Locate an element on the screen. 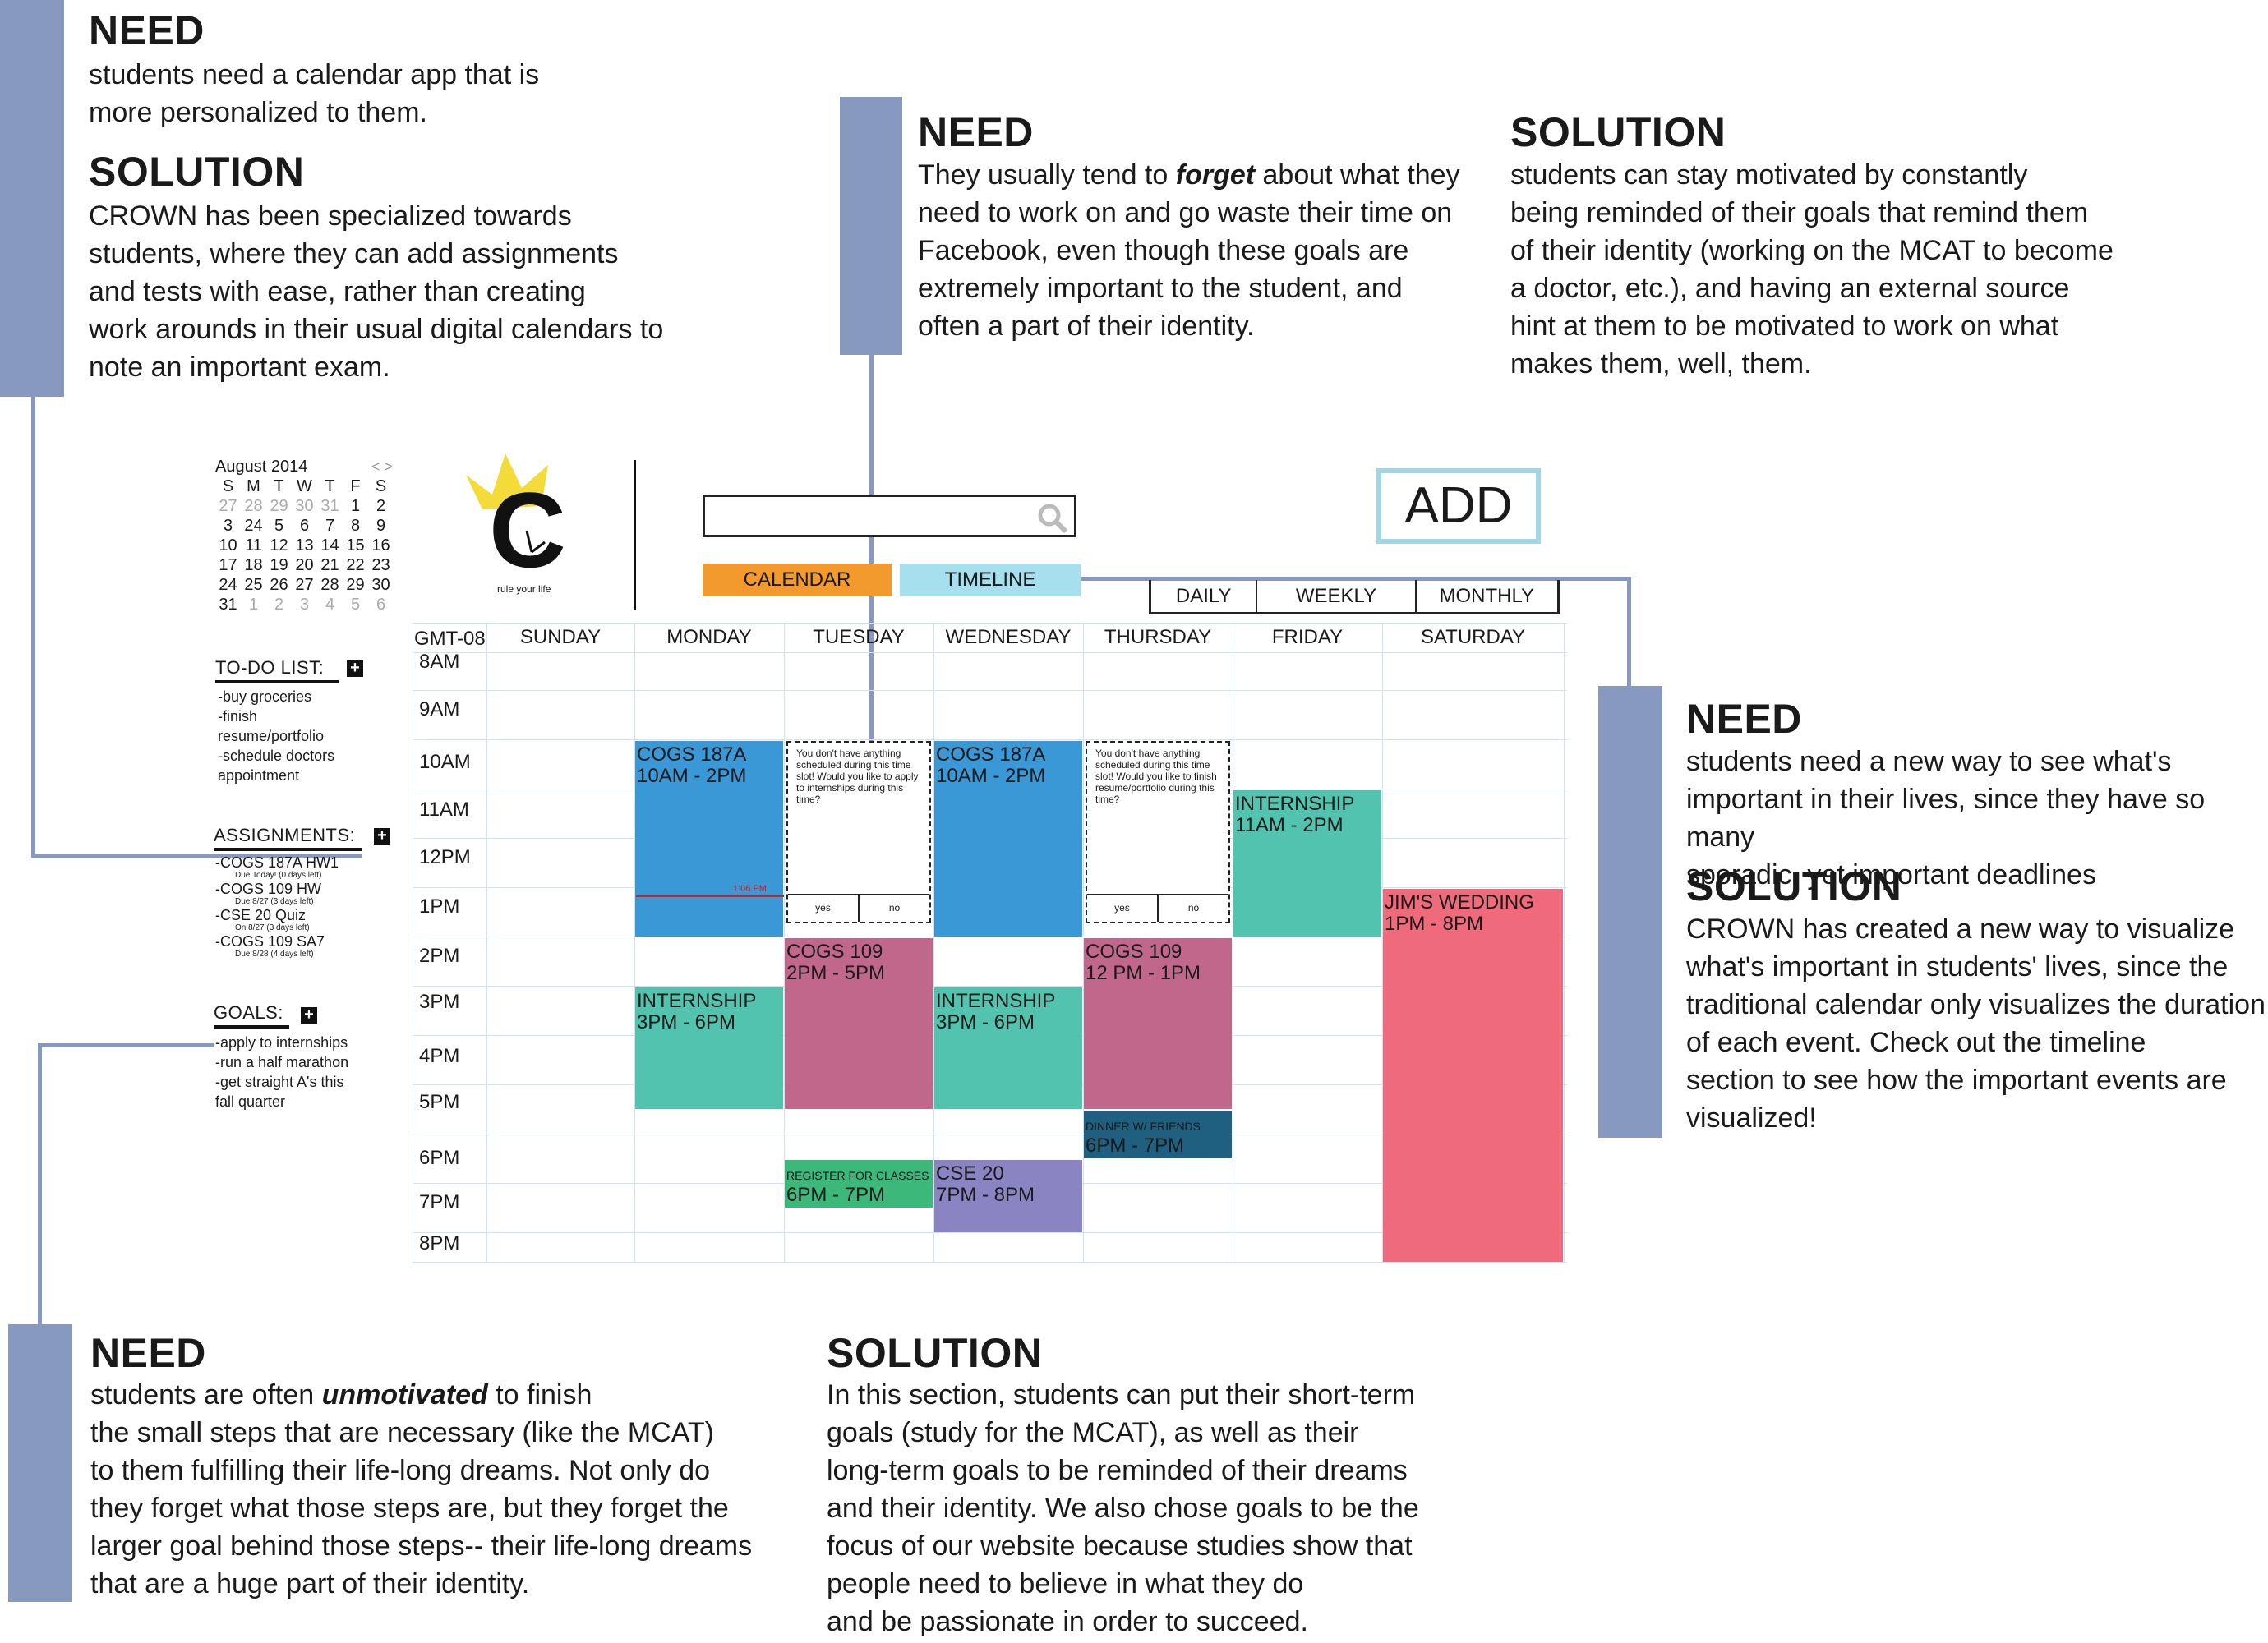 The height and width of the screenshot is (1643, 2268). calendar-event: DINNER W/ FRIENDS 6PM - 7PM is located at coordinates (1158, 1134).